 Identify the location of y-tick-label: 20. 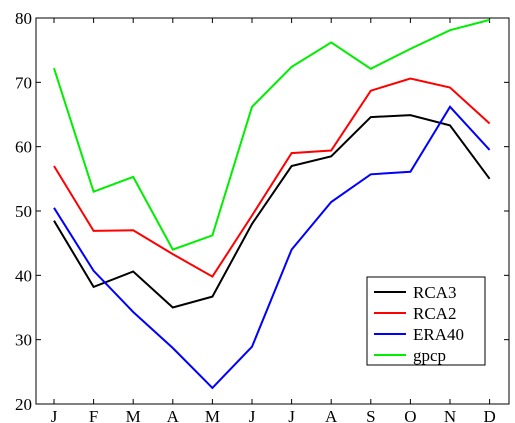
(23, 404).